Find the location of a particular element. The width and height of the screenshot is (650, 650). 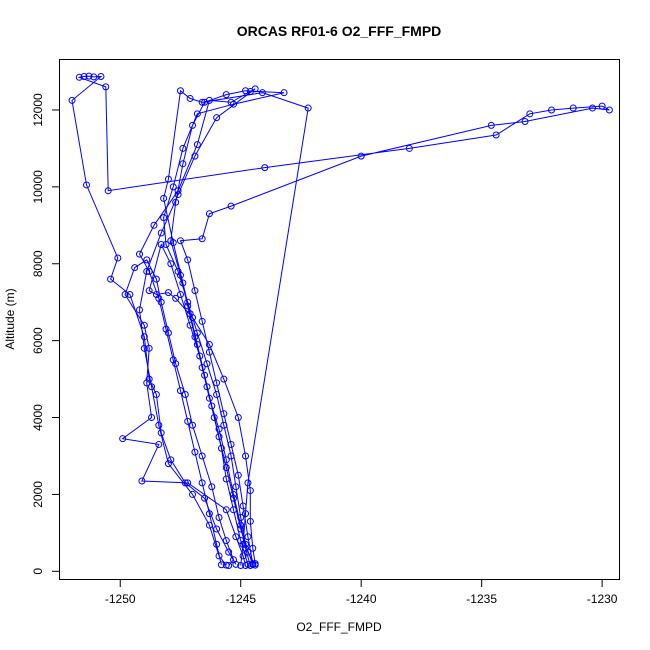

y-tick-label: 10000 is located at coordinates (38, 187).